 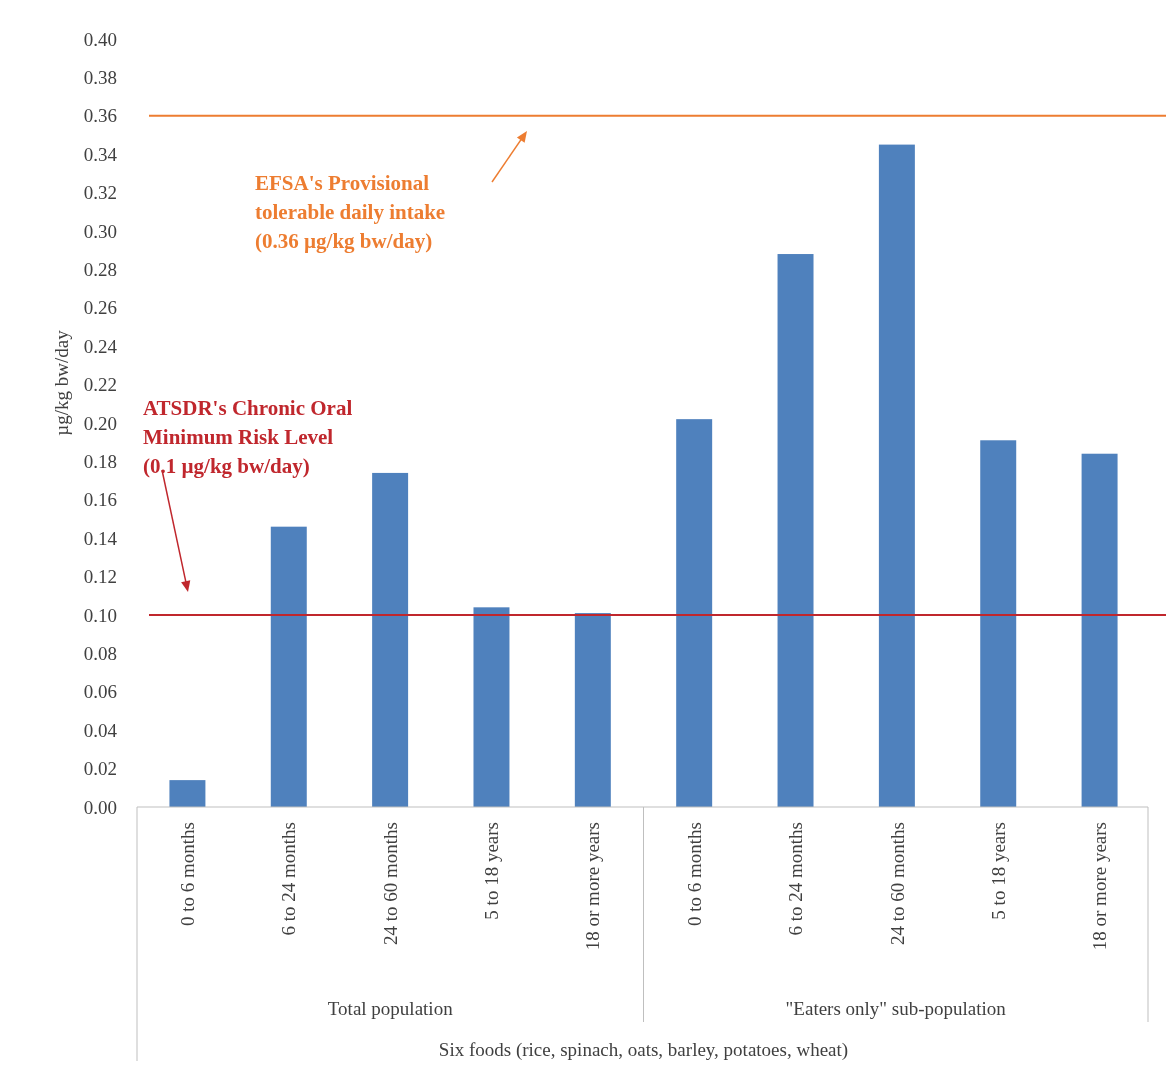 I want to click on y-tick-label: 0.02, so click(x=100, y=769).